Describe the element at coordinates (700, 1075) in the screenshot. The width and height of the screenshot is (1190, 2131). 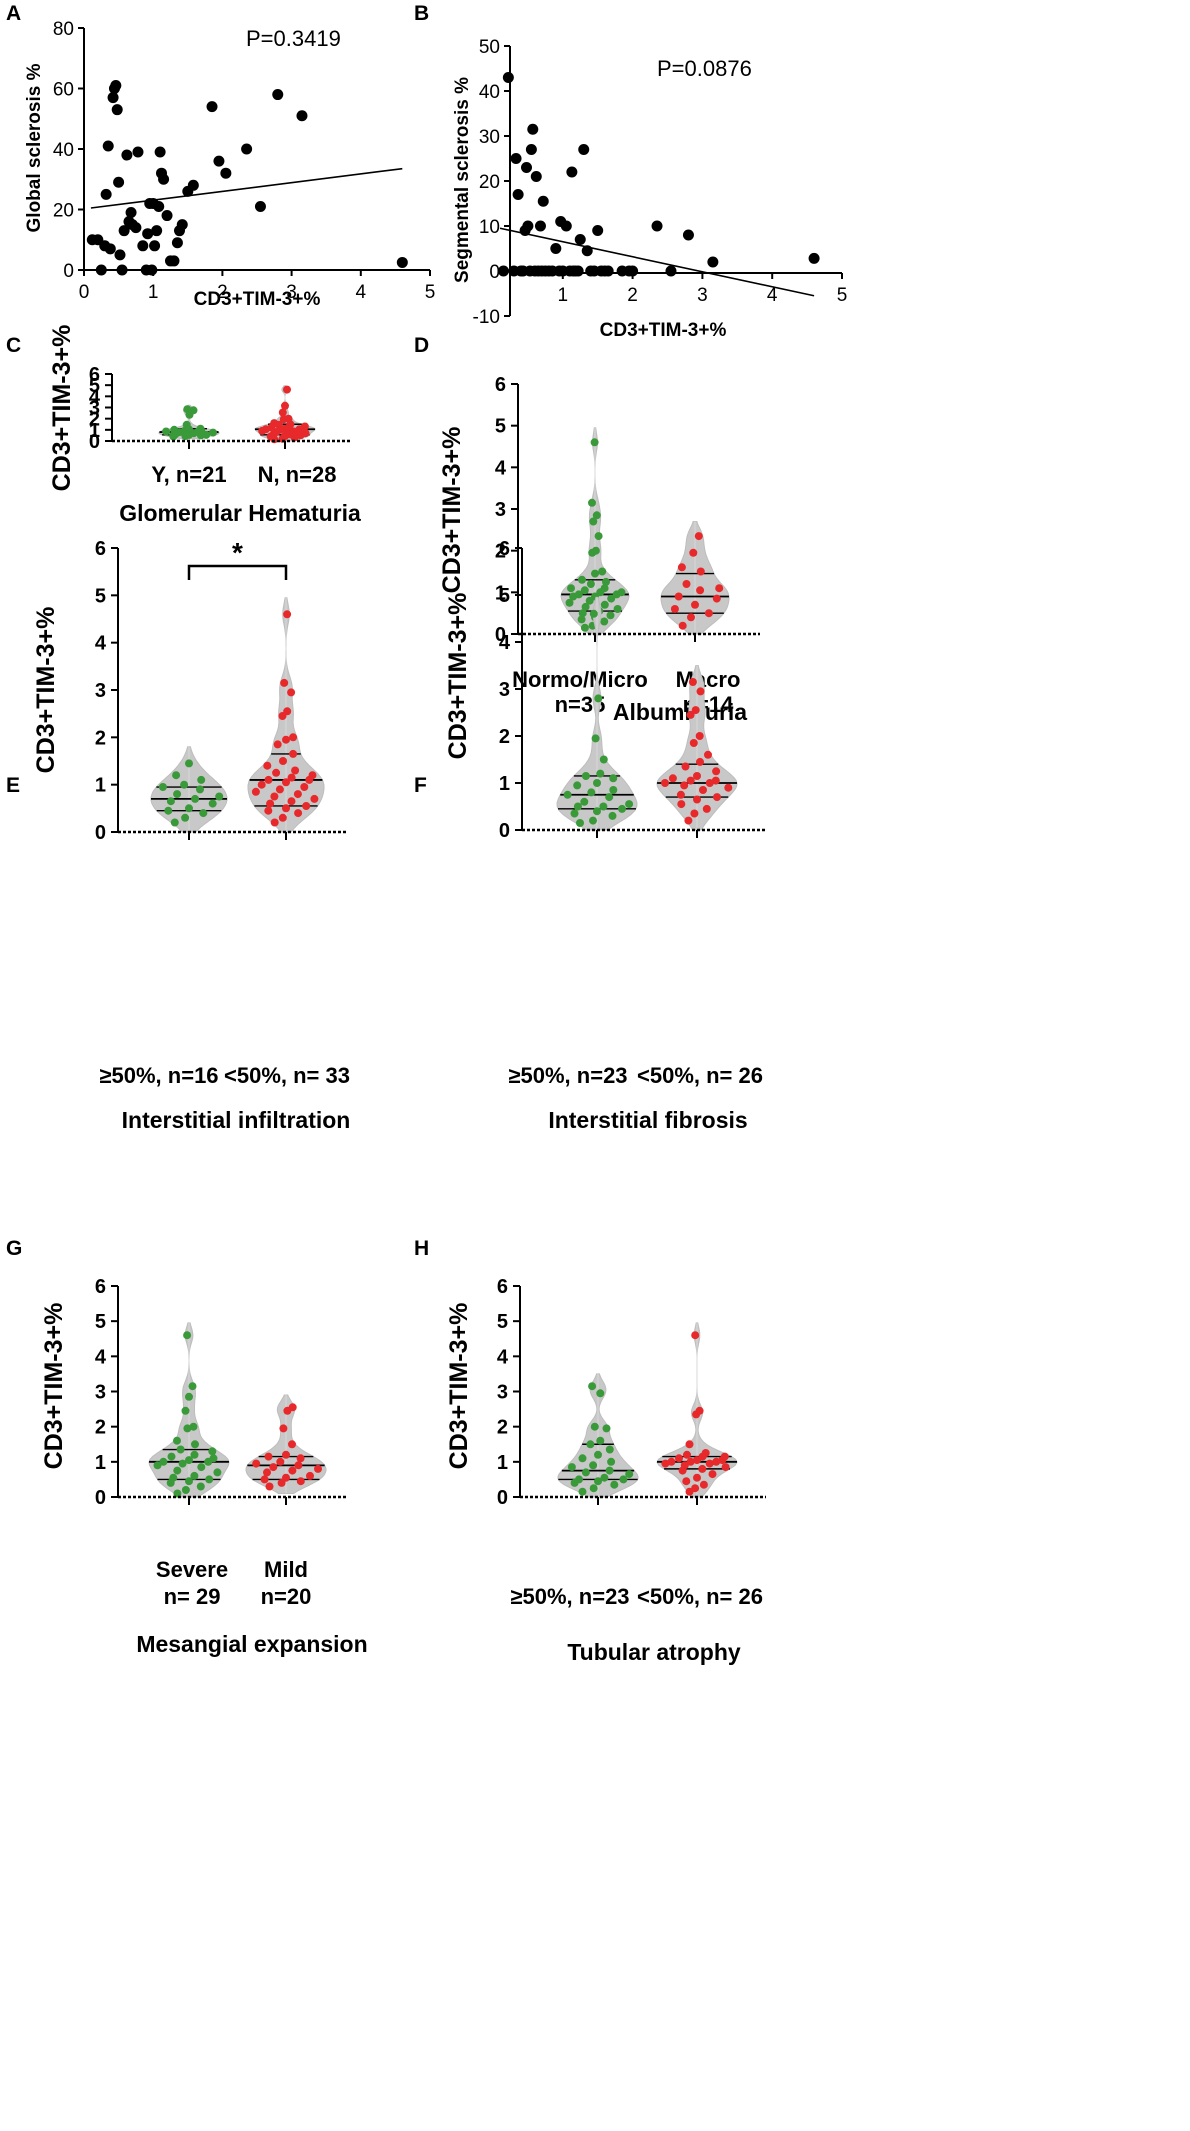
I see `category-label: <50%, n= 26` at that location.